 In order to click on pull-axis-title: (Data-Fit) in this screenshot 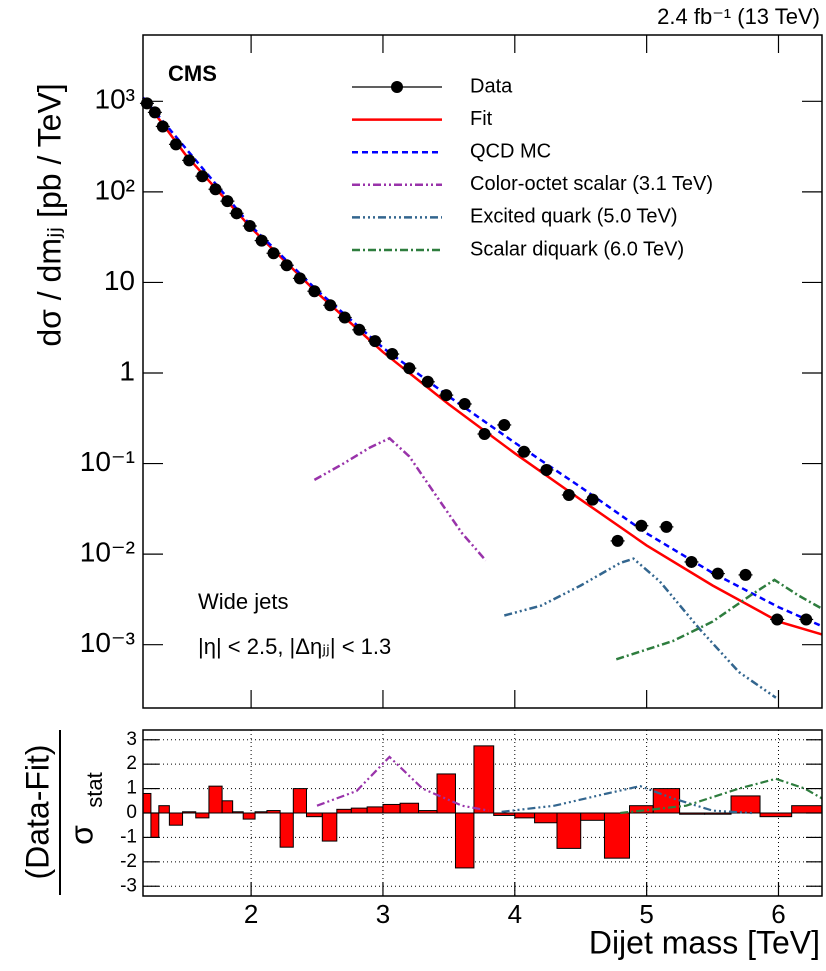, I will do `click(37, 811)`.